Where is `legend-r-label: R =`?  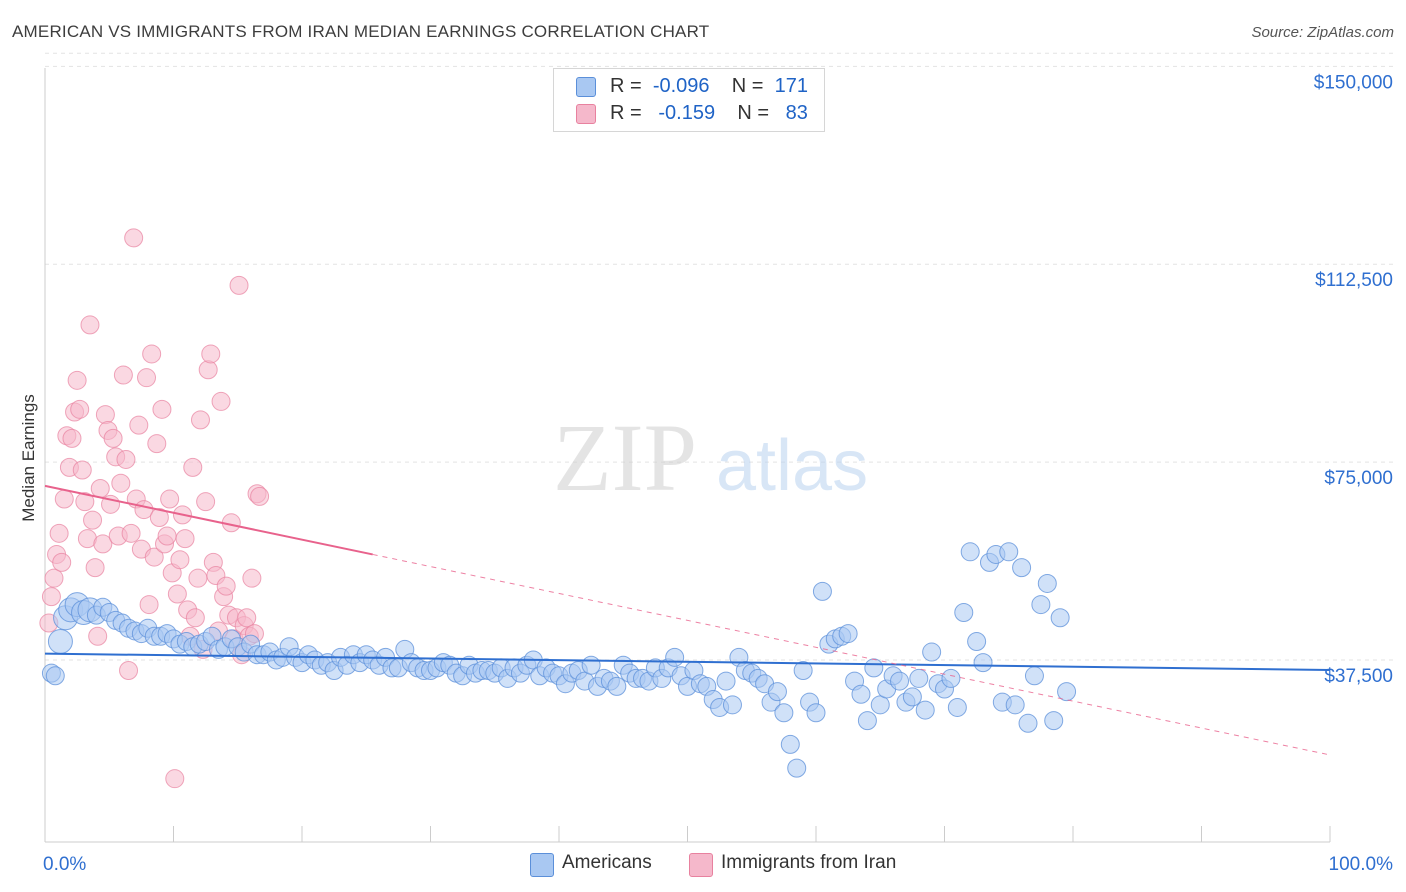
legend-r-label: R = is located at coordinates (626, 113).